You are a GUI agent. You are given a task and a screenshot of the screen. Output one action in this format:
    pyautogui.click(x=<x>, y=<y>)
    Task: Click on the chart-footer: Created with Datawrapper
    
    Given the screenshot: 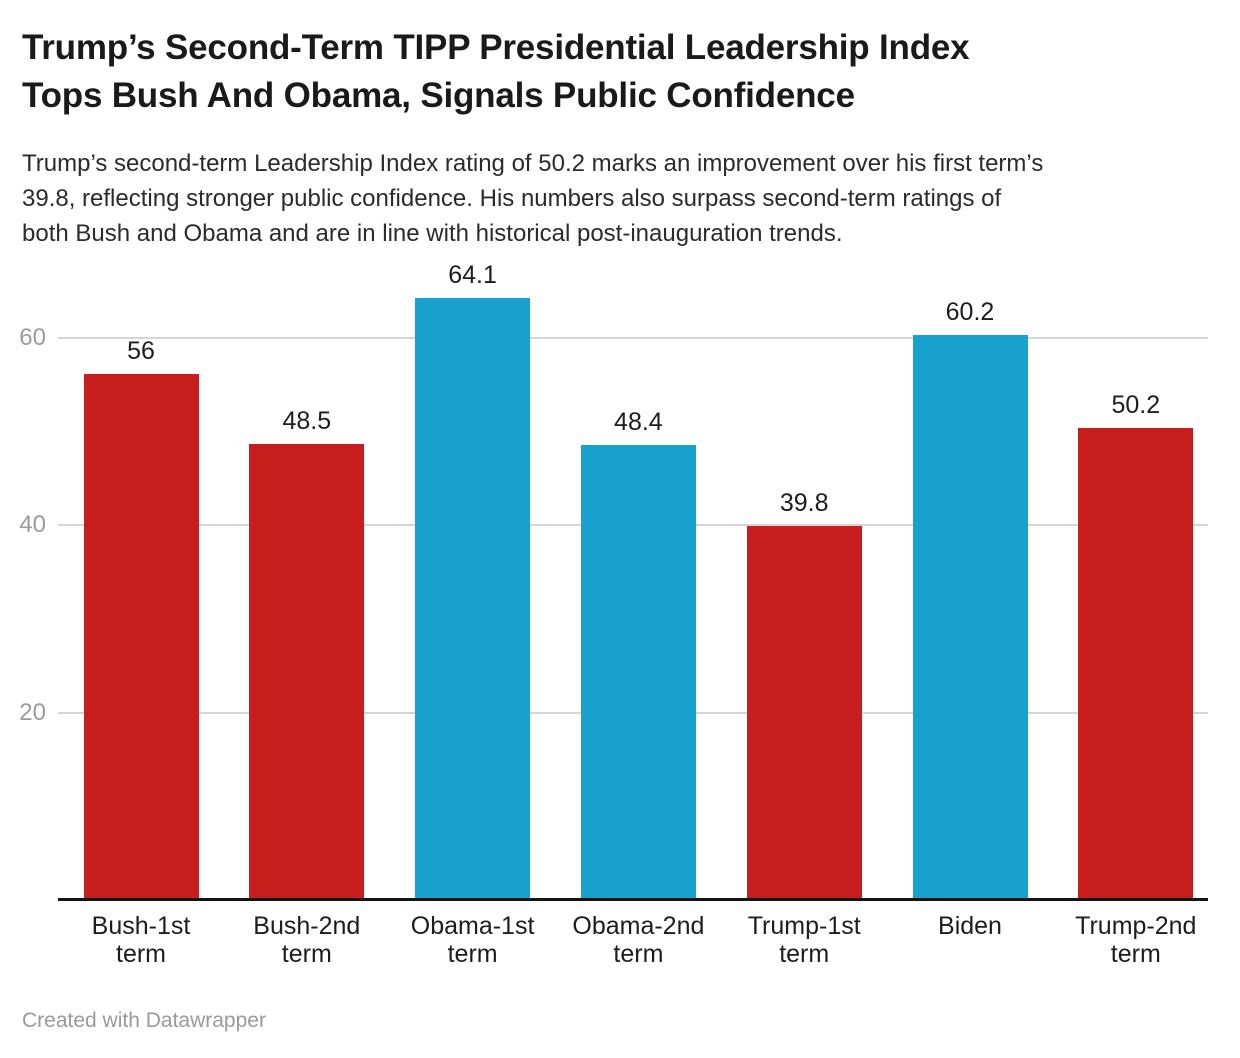 What is the action you would take?
    pyautogui.click(x=144, y=1021)
    